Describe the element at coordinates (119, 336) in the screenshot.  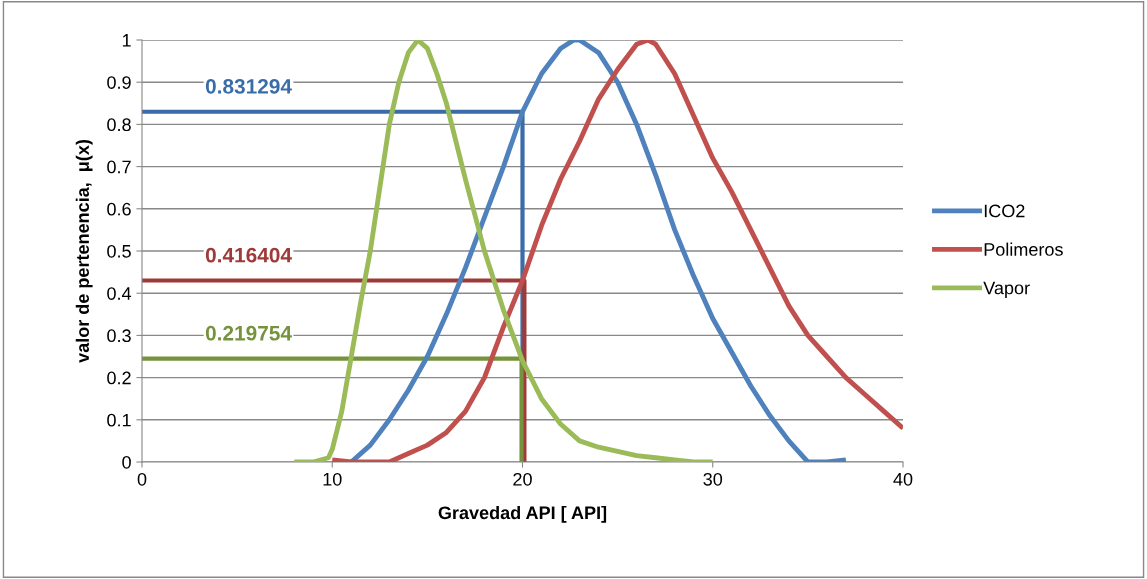
I see `y-tick-label: 0.3` at that location.